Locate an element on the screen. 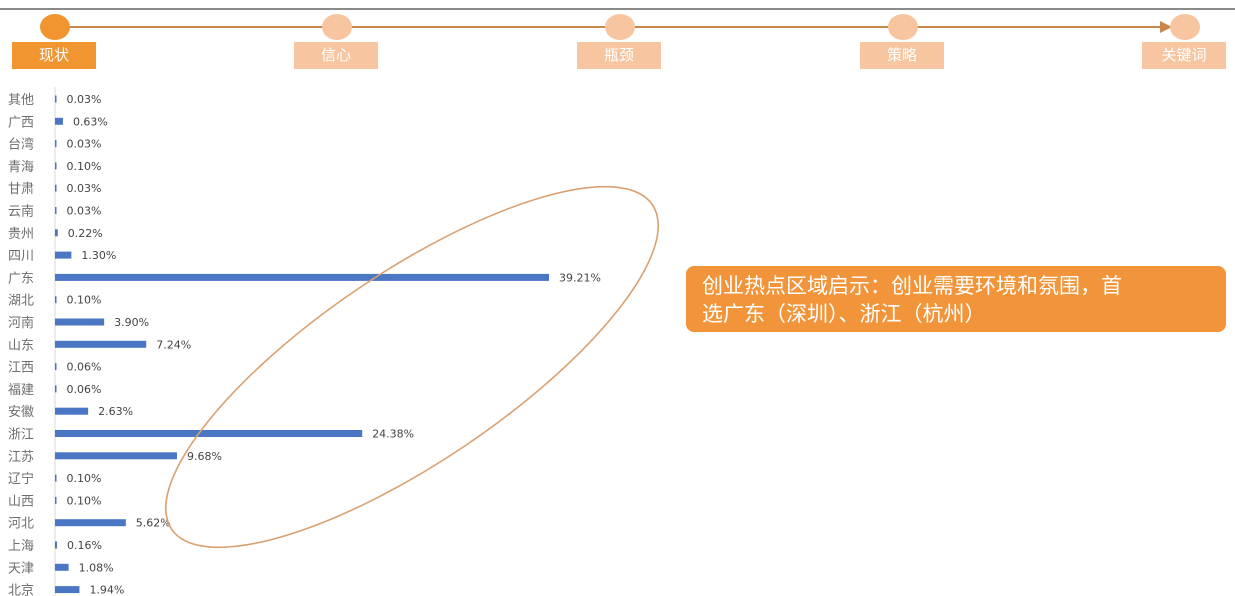 The height and width of the screenshot is (596, 1235). timeline-step-label: 关键词 is located at coordinates (1184, 55).